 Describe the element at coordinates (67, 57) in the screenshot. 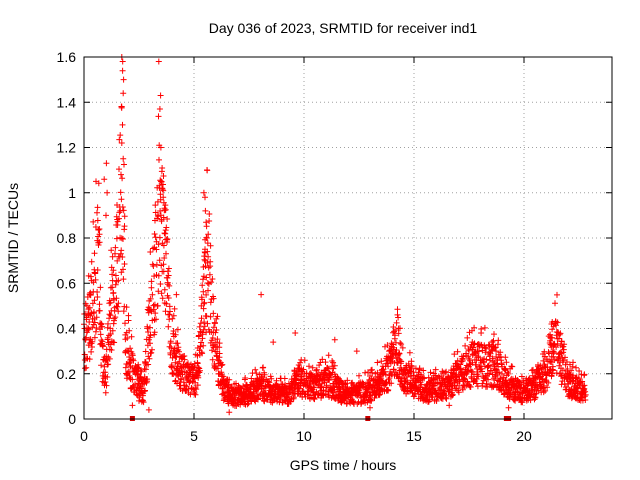

I see `y-tick-label: 1.6` at that location.